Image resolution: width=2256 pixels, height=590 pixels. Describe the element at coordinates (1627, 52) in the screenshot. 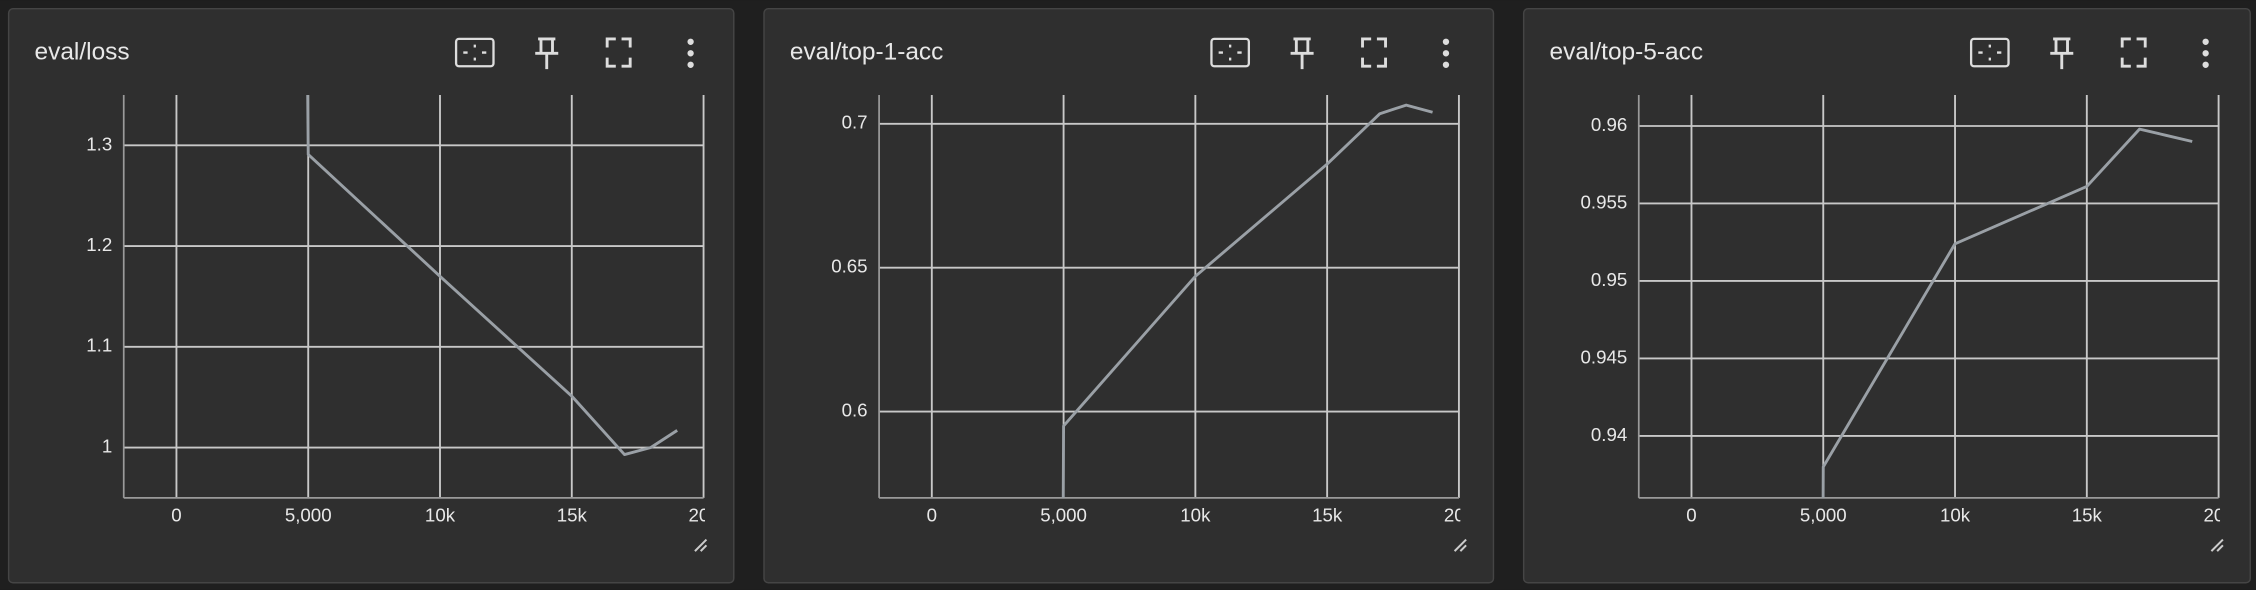

I see `chart-title: eval/top-5-acc` at that location.